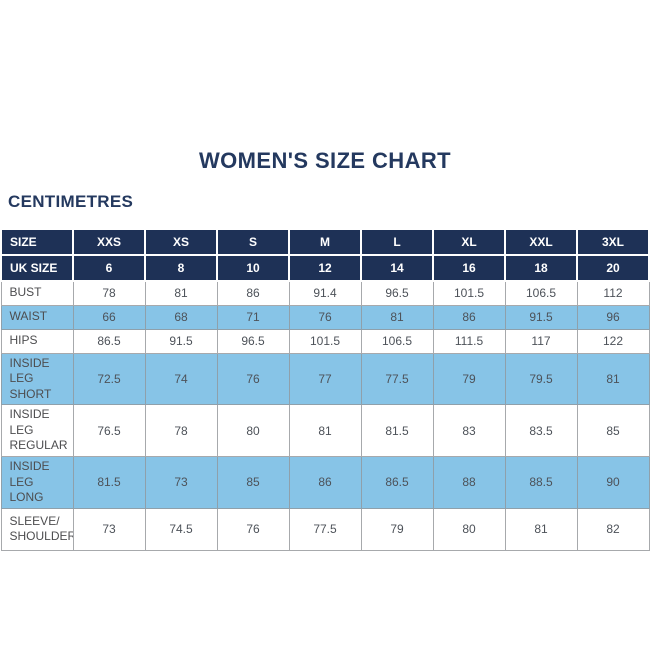  I want to click on table-row: WAIST 66 68 71 76 81 86 91.5 96, so click(325, 317).